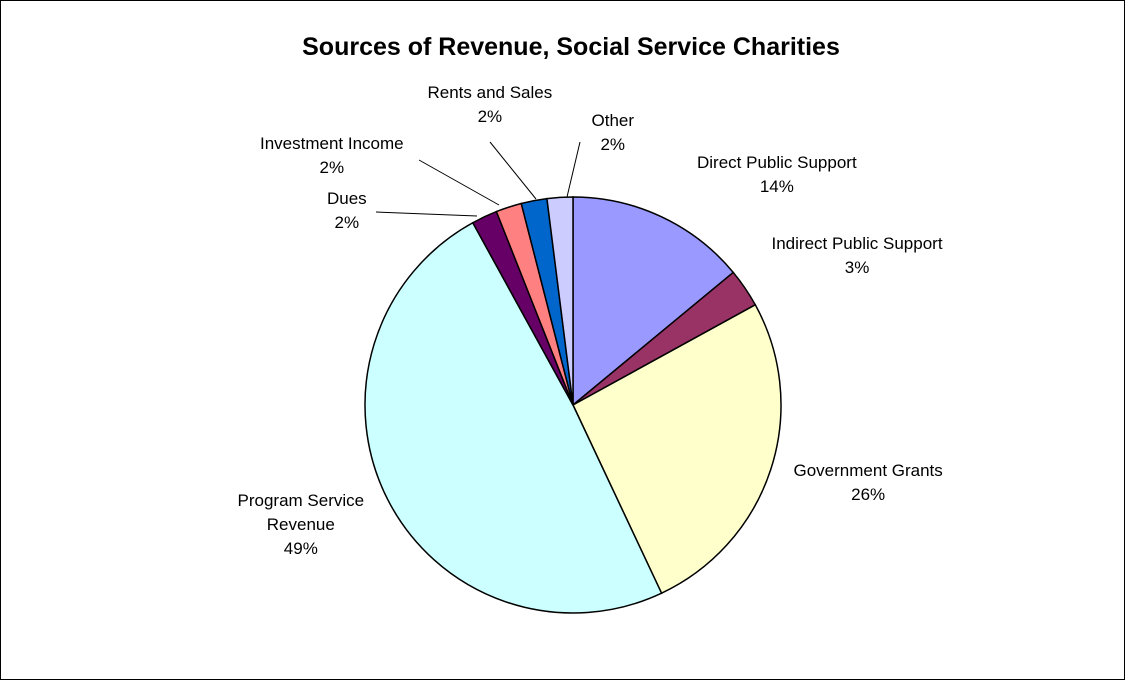 The height and width of the screenshot is (681, 1127). Describe the element at coordinates (777, 175) in the screenshot. I see `slice-label-direct-public-support: Direct Public Support 14%` at that location.